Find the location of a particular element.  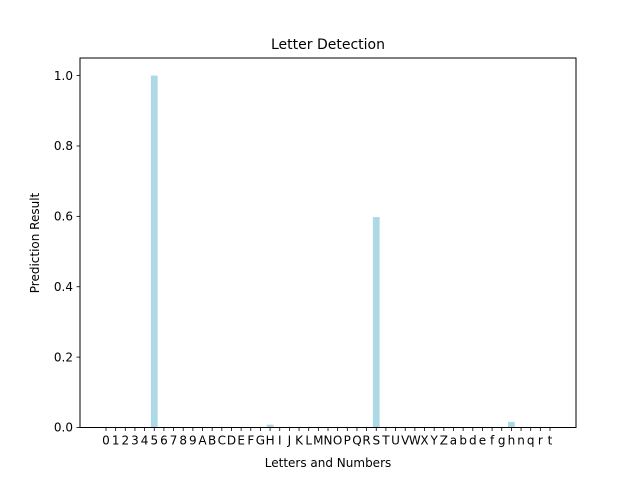

x-tick-label: 0 is located at coordinates (106, 441).